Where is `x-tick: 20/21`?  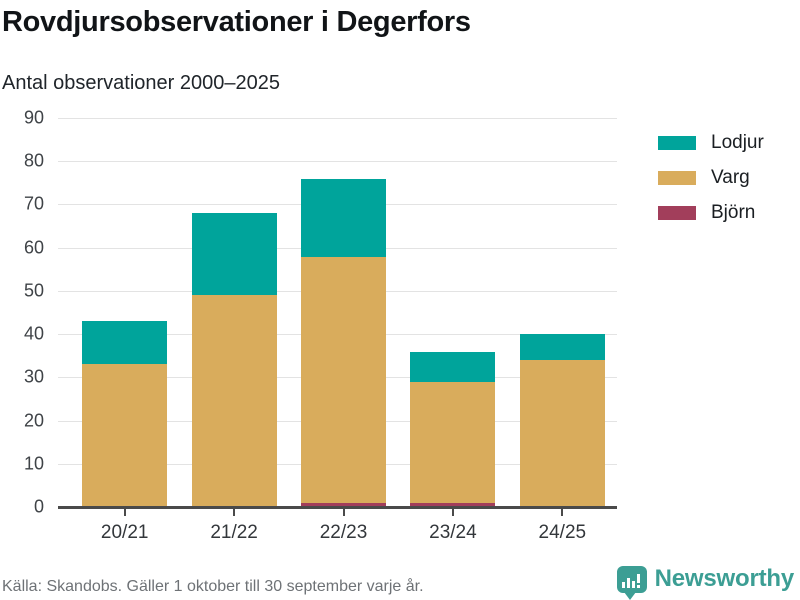
x-tick: 20/21 is located at coordinates (124, 526).